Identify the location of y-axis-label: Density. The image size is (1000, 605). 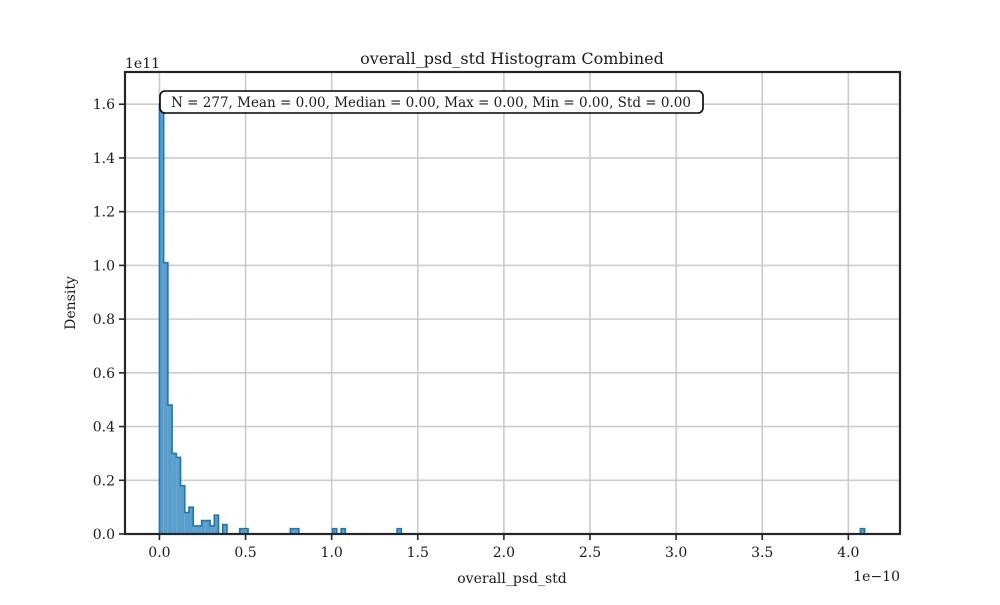
(71, 303).